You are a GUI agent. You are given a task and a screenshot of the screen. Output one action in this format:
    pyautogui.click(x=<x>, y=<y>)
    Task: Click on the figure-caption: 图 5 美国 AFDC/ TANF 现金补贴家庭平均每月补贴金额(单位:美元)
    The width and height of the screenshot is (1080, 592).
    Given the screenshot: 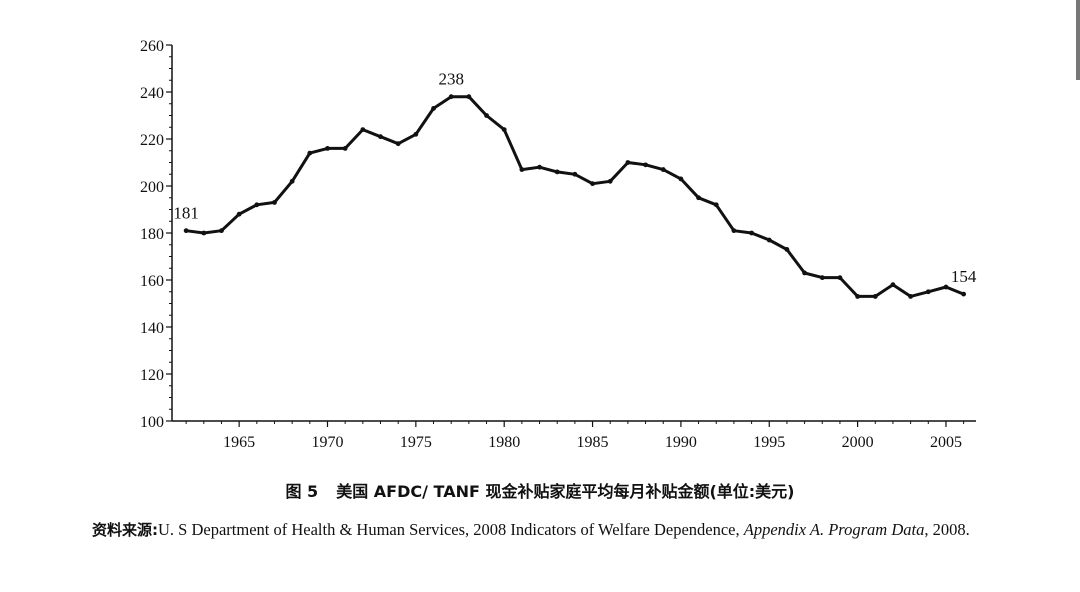 What is the action you would take?
    pyautogui.click(x=540, y=490)
    